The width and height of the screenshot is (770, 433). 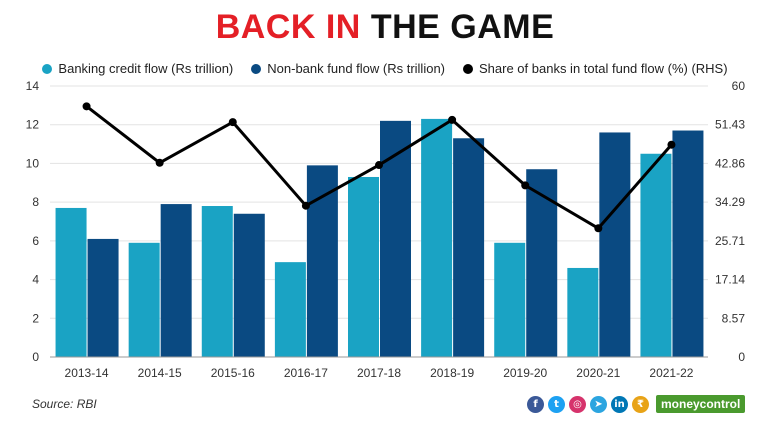 I want to click on y-right-tick-label: 42.86, so click(x=730, y=163).